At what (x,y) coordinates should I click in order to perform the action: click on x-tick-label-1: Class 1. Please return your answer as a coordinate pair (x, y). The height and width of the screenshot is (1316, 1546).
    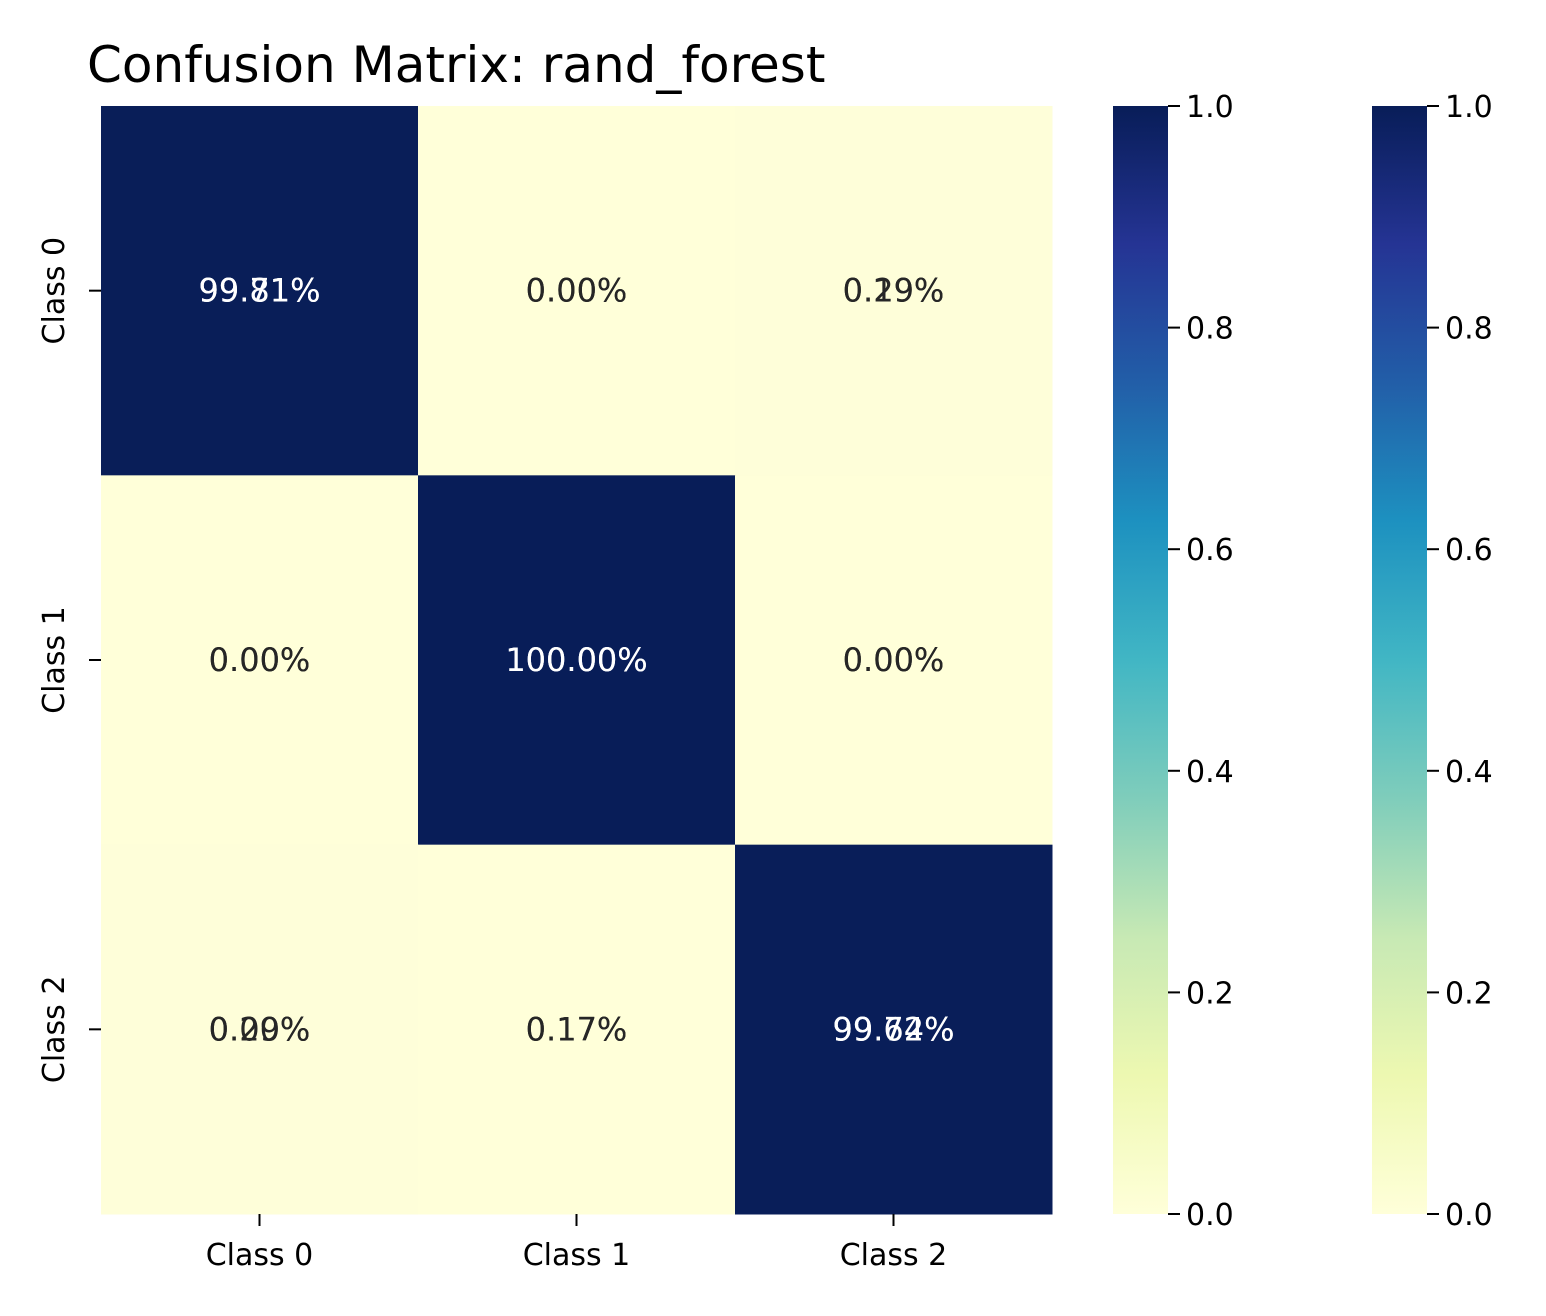
    Looking at the image, I should click on (577, 1255).